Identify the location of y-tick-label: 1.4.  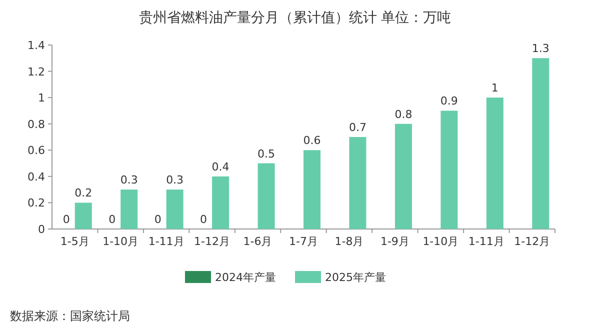
(36, 45).